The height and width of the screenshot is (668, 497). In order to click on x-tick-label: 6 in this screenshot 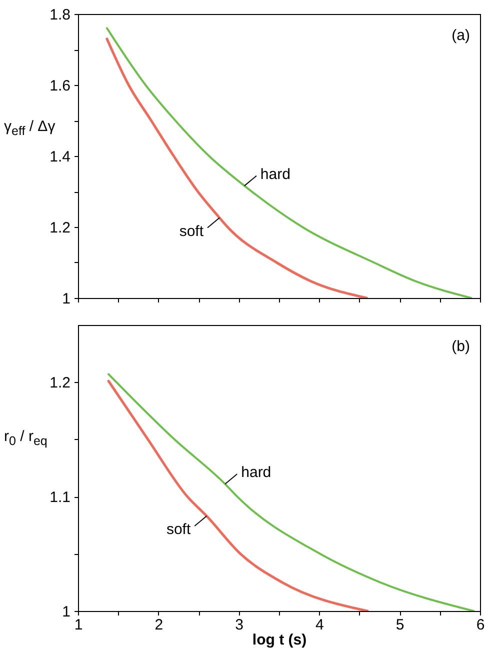, I will do `click(480, 625)`.